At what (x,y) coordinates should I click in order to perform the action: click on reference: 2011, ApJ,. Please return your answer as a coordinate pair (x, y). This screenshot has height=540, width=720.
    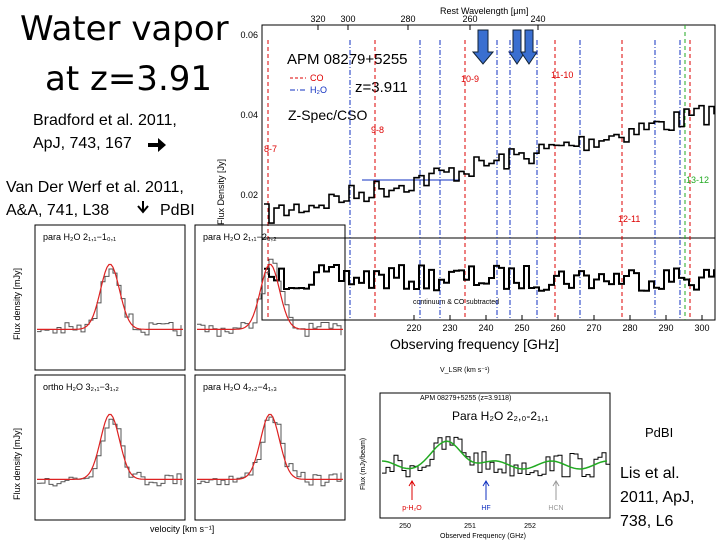
    Looking at the image, I should click on (657, 497).